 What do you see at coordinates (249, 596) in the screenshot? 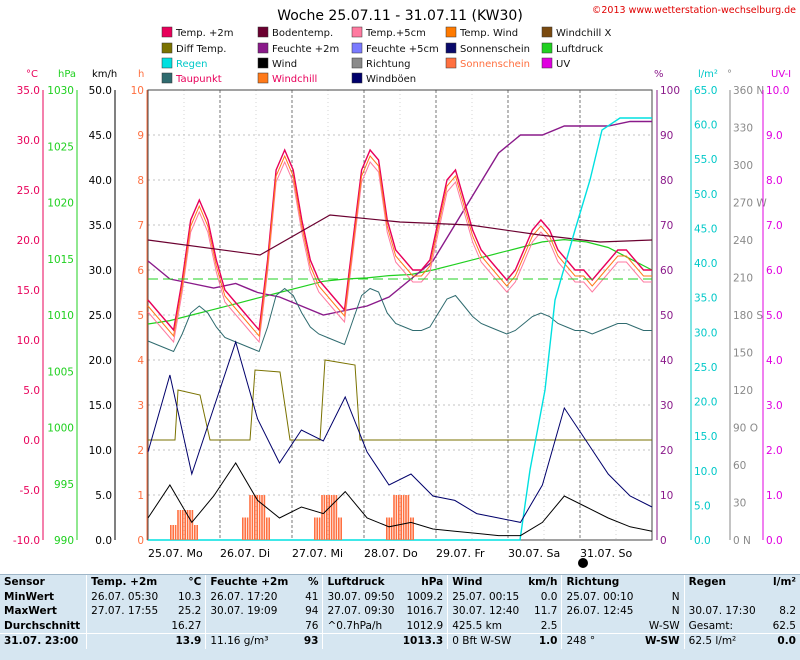
I see `hum-min-date: 26.07. 17:20` at bounding box center [249, 596].